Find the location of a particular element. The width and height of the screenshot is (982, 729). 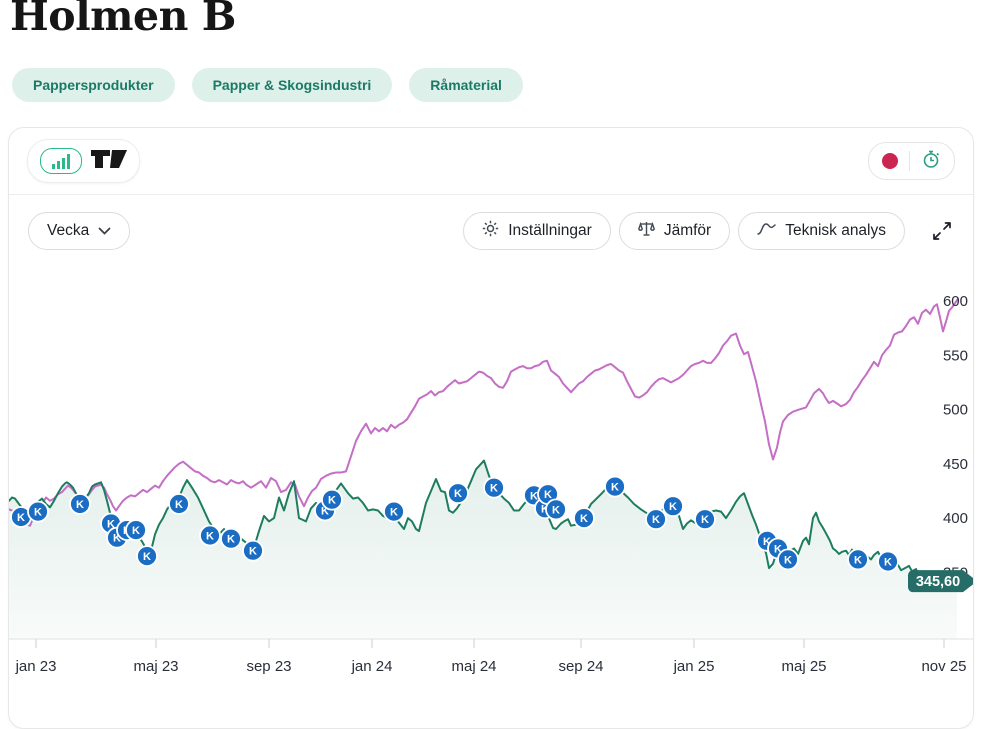

interval-dropdown: Vecka is located at coordinates (79, 231).